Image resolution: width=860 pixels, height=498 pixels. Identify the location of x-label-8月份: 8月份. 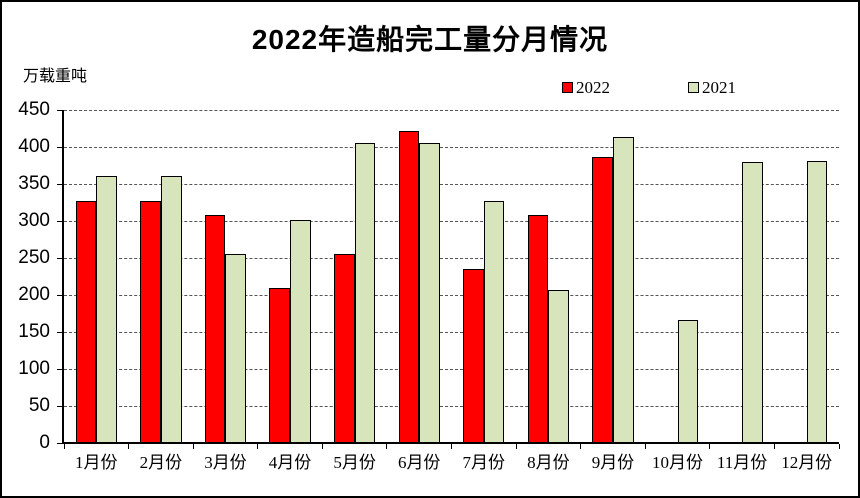
(548, 462).